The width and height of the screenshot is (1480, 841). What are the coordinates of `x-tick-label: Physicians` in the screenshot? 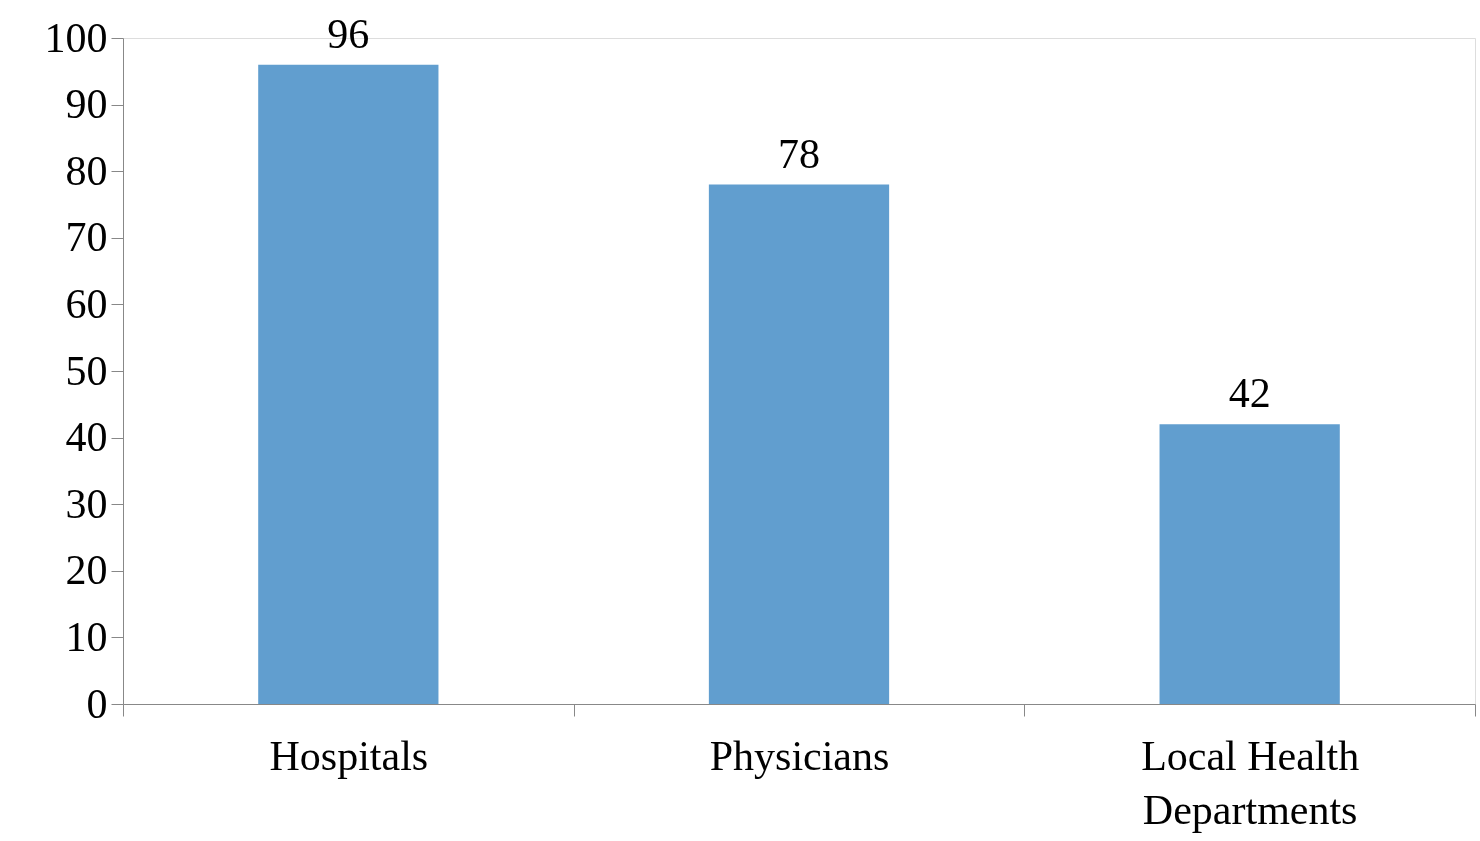 It's located at (799, 755).